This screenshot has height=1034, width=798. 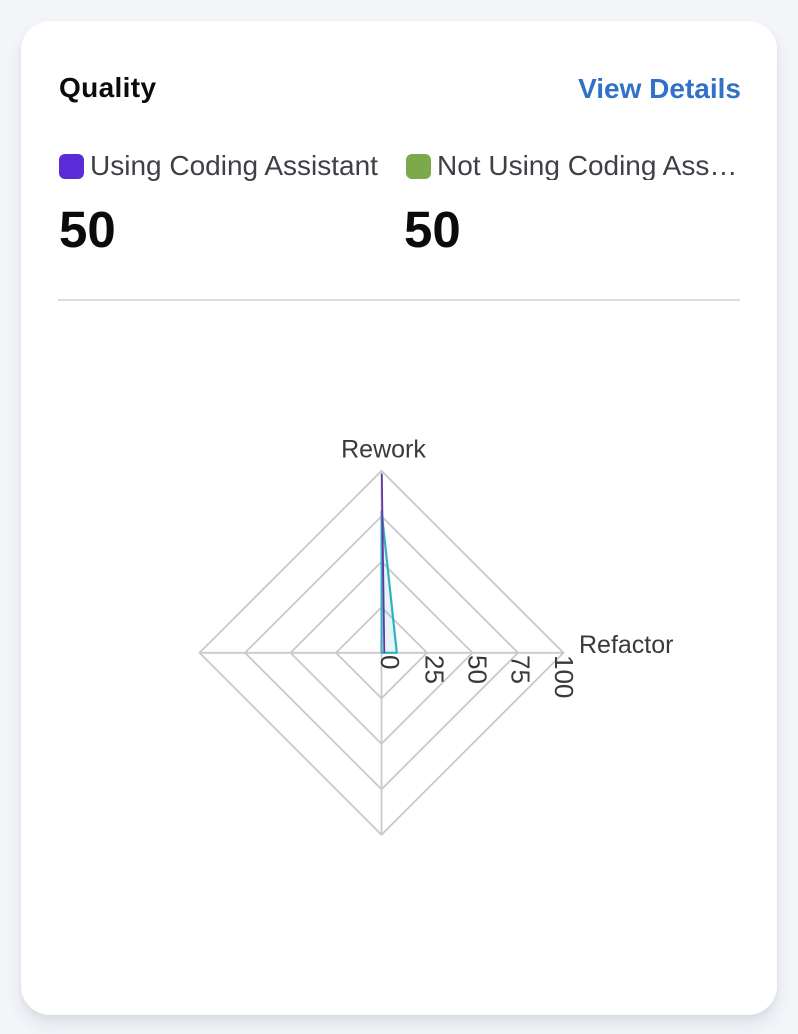 What do you see at coordinates (564, 676) in the screenshot?
I see `svg-text: 100` at bounding box center [564, 676].